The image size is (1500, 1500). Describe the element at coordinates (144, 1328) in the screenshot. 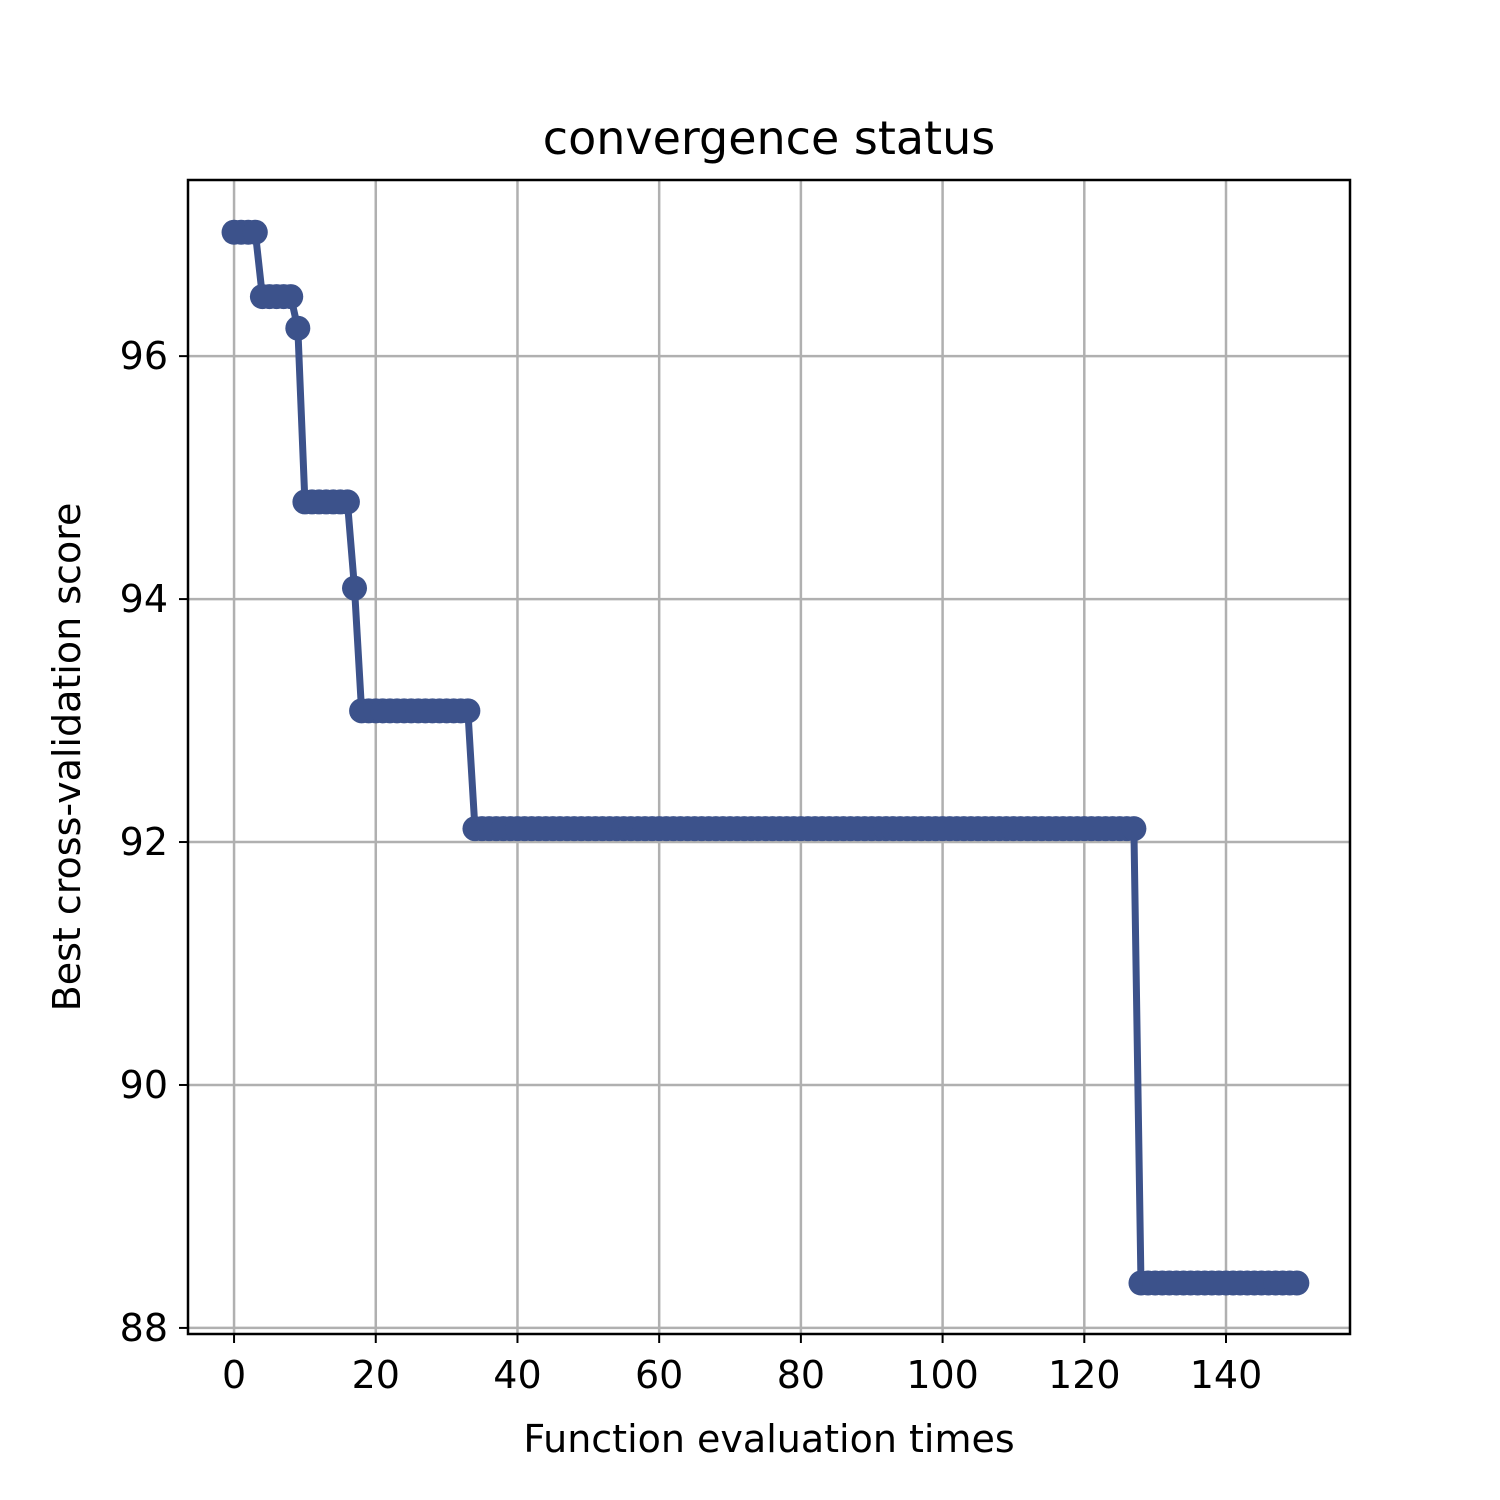

I see `y-tick-label: 88` at that location.